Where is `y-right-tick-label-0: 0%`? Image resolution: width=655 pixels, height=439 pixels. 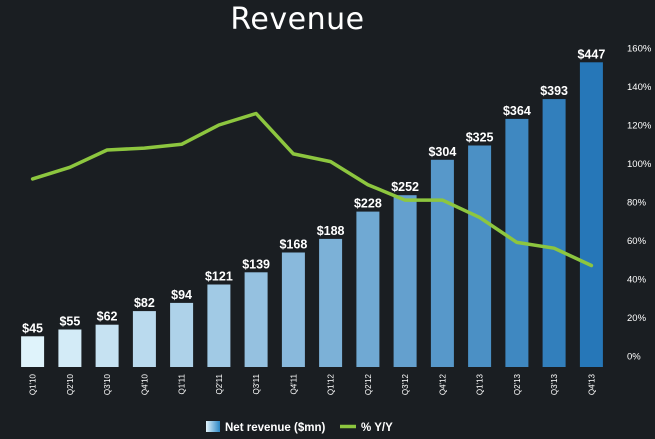 y-right-tick-label-0: 0% is located at coordinates (634, 357).